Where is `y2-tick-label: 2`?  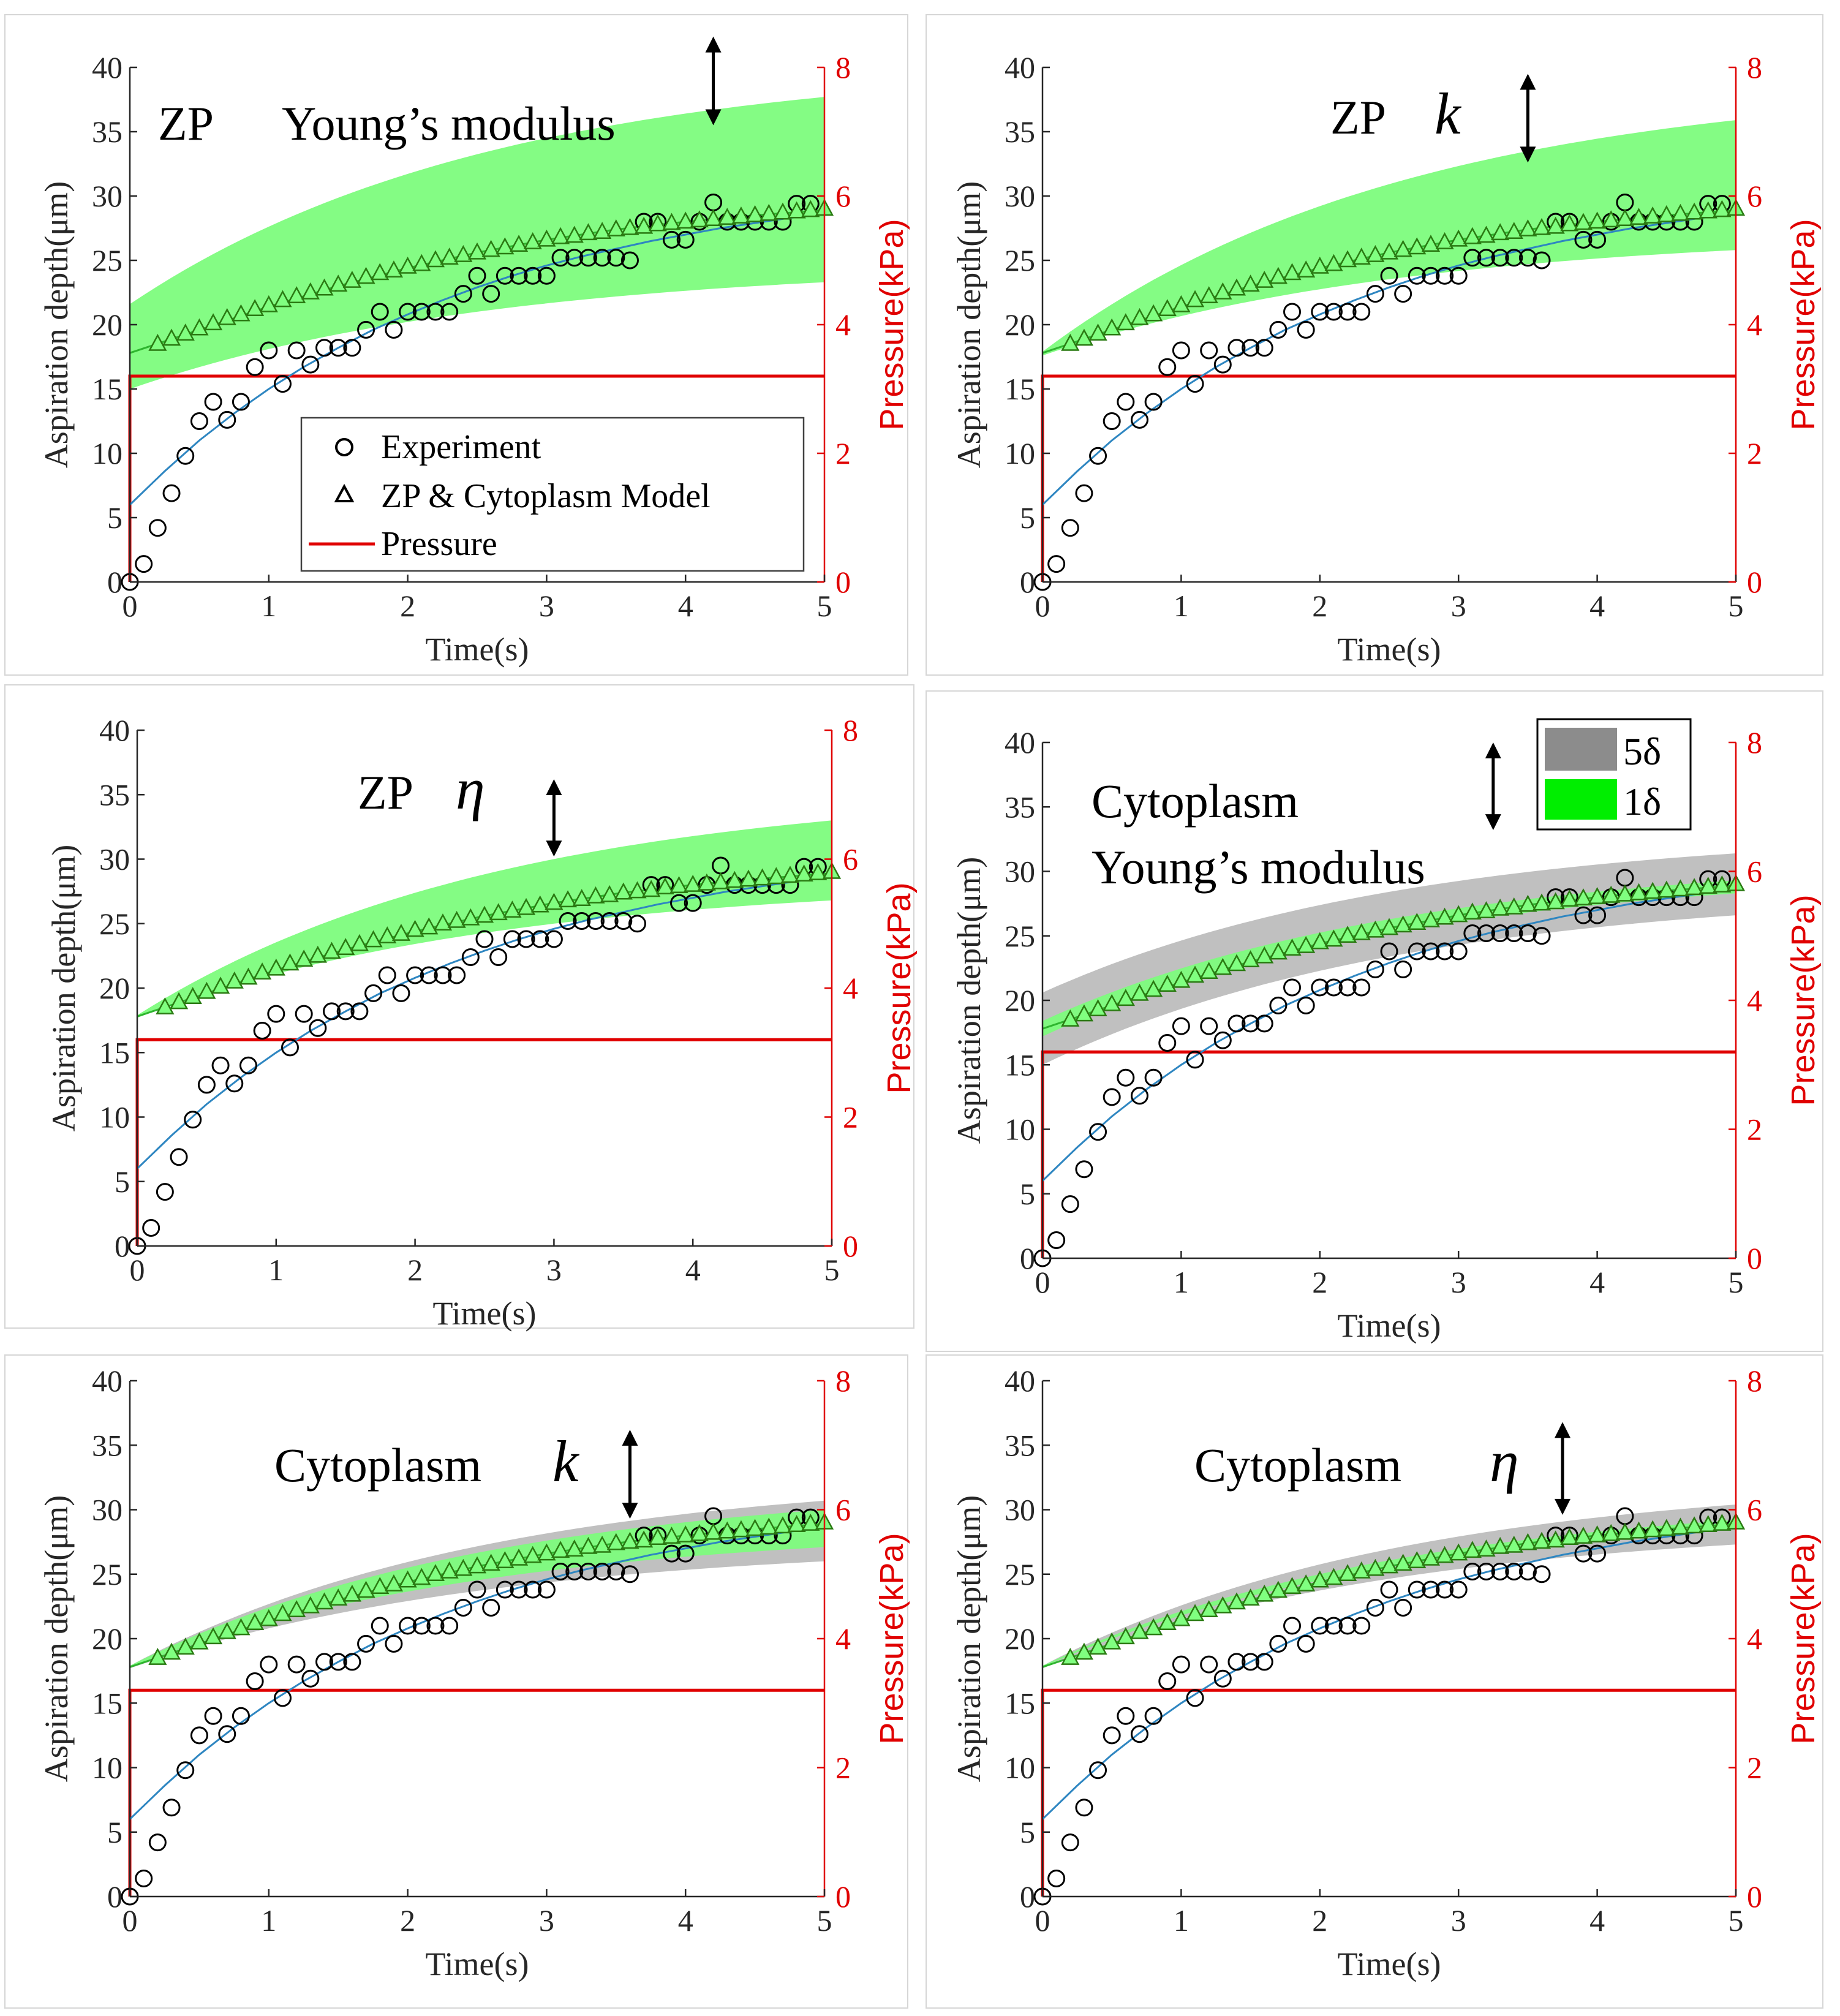 y2-tick-label: 2 is located at coordinates (1755, 1129).